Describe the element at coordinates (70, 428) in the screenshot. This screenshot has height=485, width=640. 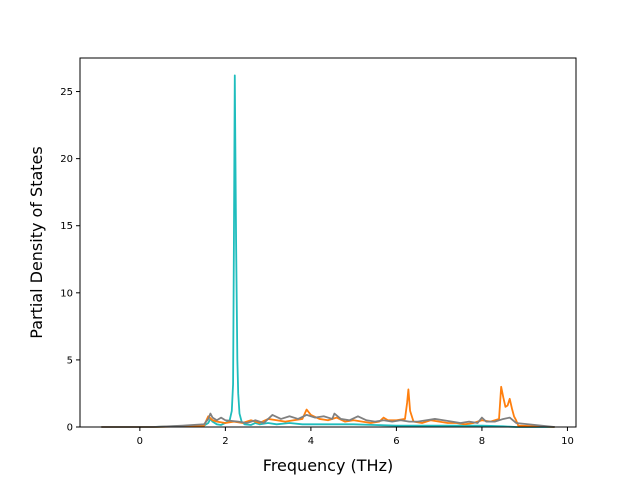
I see `y-tick-label: 0` at that location.